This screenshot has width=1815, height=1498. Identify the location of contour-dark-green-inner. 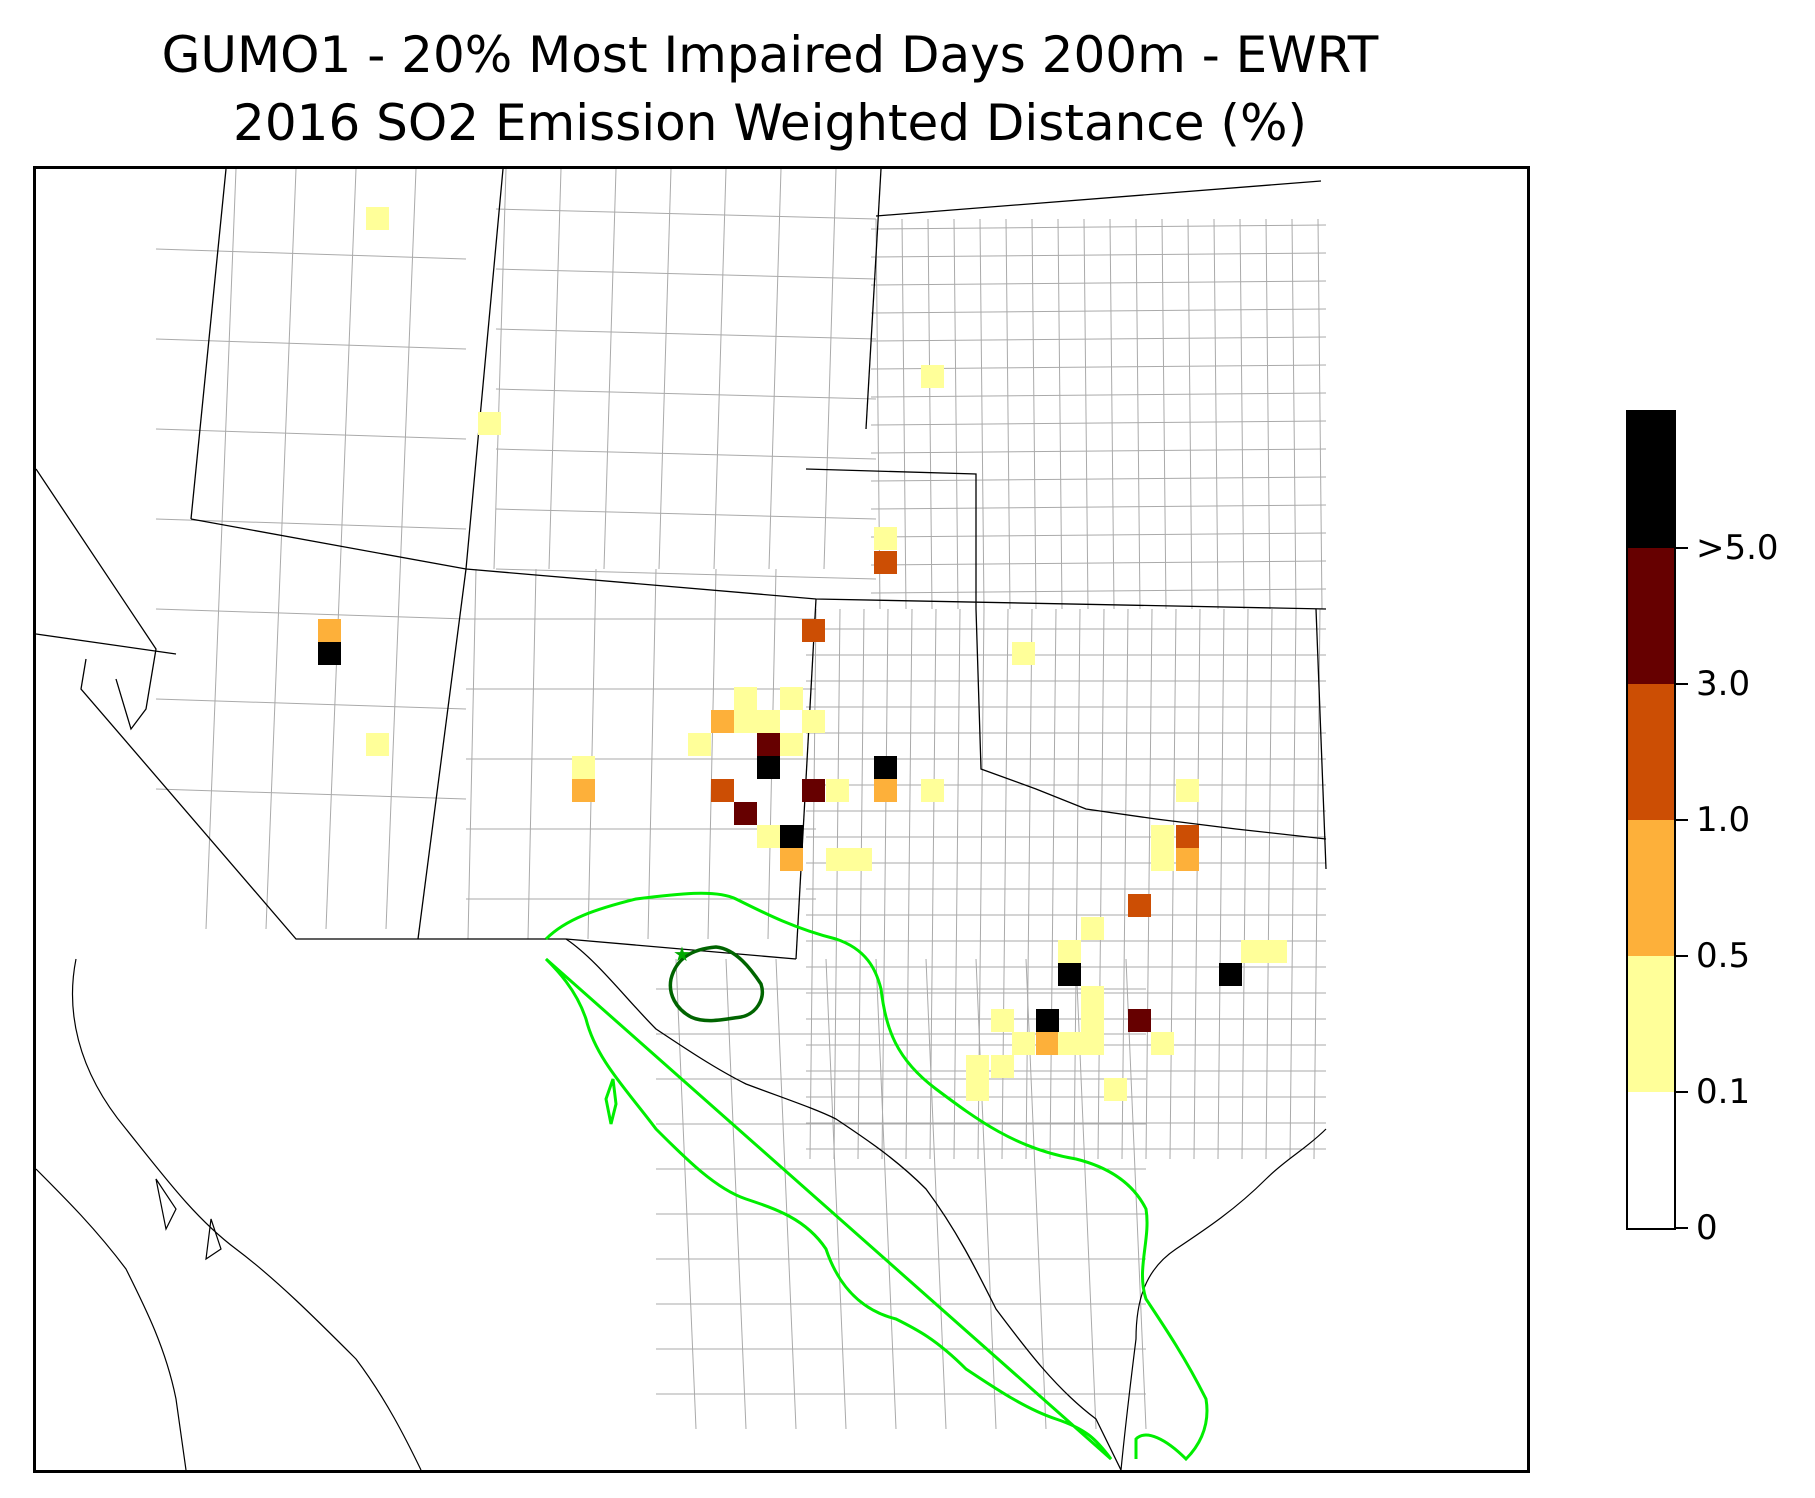
(716, 984).